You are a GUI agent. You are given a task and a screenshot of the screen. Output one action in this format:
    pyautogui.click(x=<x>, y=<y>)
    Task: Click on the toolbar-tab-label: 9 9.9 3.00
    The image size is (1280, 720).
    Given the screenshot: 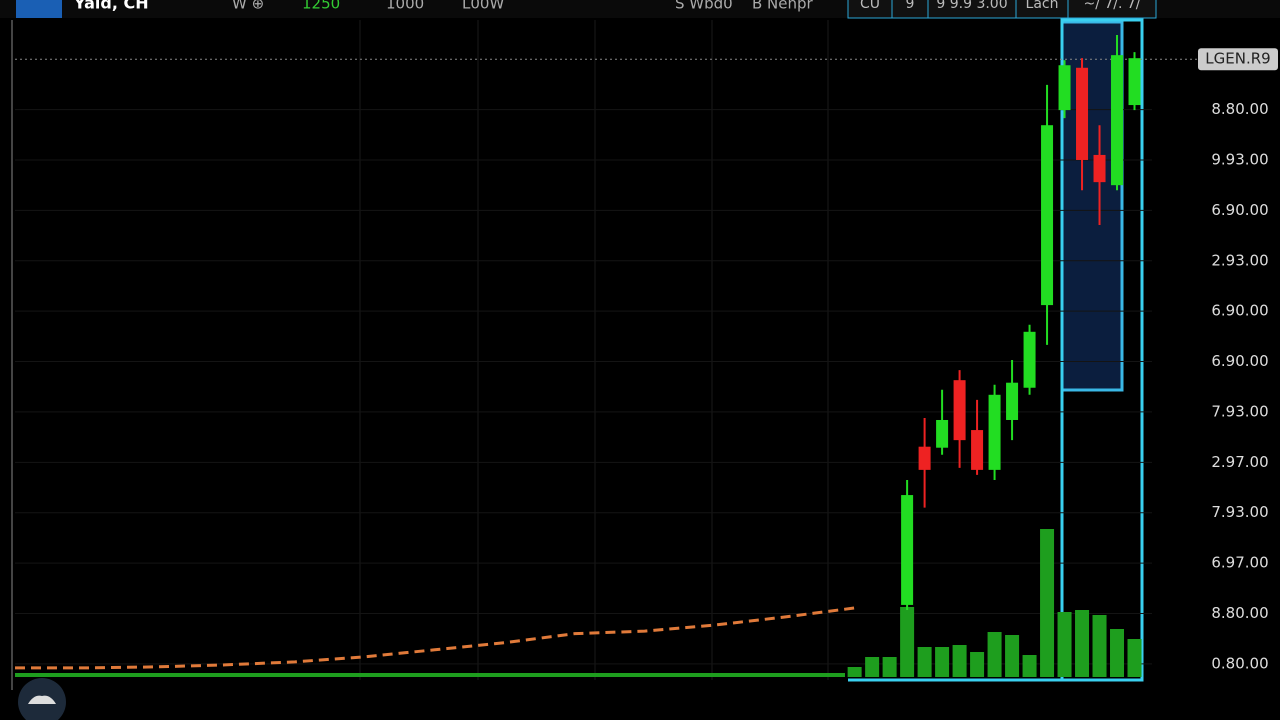 What is the action you would take?
    pyautogui.click(x=971, y=6)
    